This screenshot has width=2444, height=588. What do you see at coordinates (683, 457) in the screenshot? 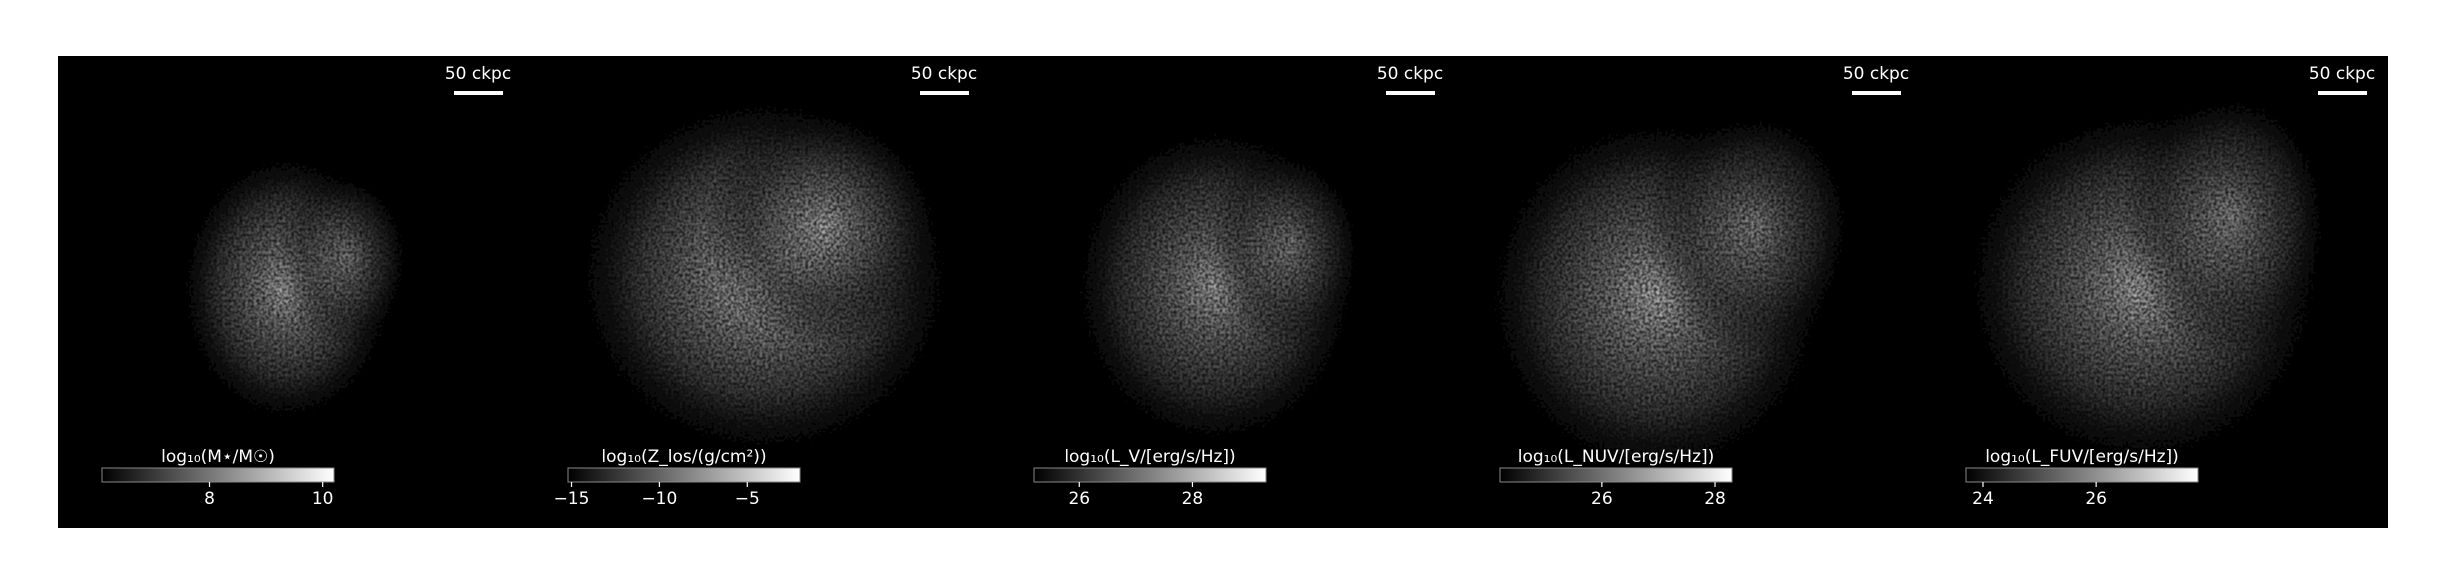
I see `colorbar-label: log₁₀(Z_los/(g/cm²))` at bounding box center [683, 457].